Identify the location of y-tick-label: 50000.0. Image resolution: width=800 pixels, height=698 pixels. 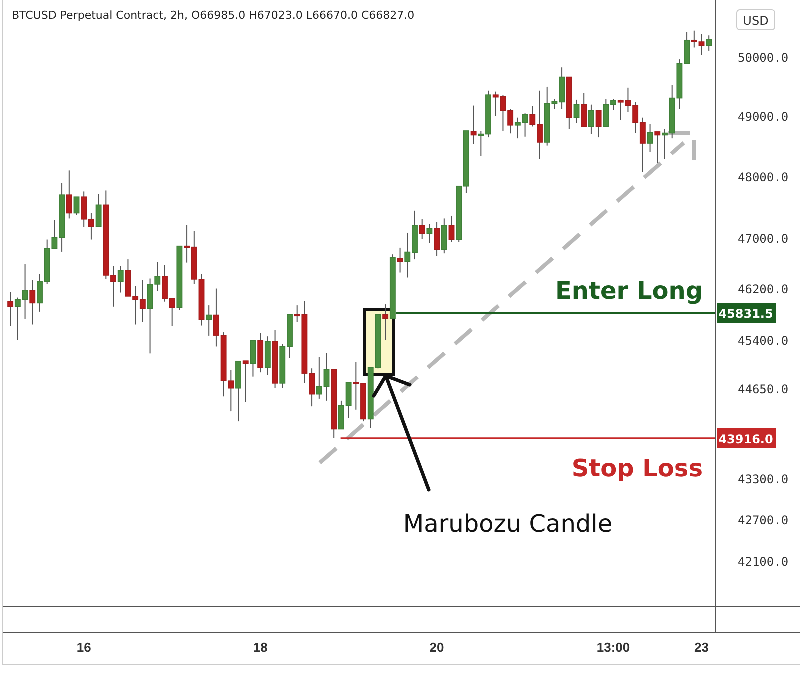
(763, 57).